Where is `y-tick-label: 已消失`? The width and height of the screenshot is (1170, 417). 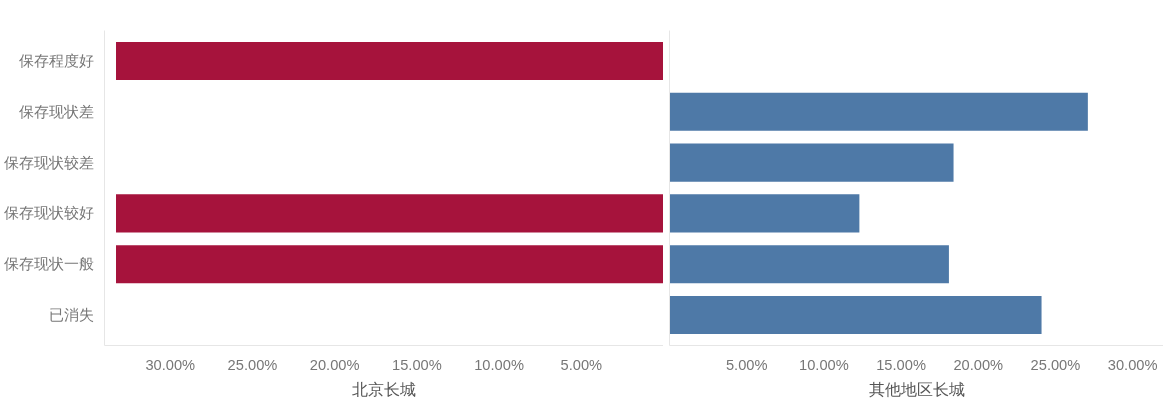
y-tick-label: 已消失 is located at coordinates (71, 315).